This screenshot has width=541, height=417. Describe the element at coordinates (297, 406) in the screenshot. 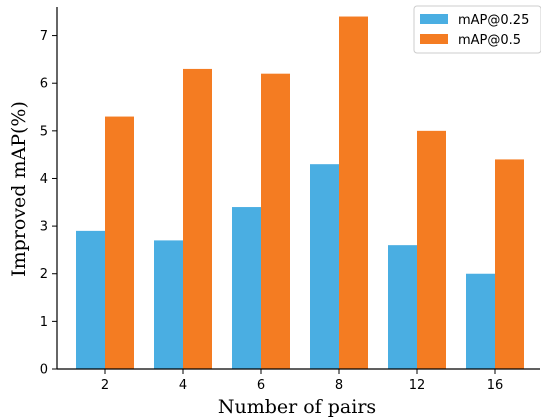

I see `x-axis-label: Number of pairs` at that location.